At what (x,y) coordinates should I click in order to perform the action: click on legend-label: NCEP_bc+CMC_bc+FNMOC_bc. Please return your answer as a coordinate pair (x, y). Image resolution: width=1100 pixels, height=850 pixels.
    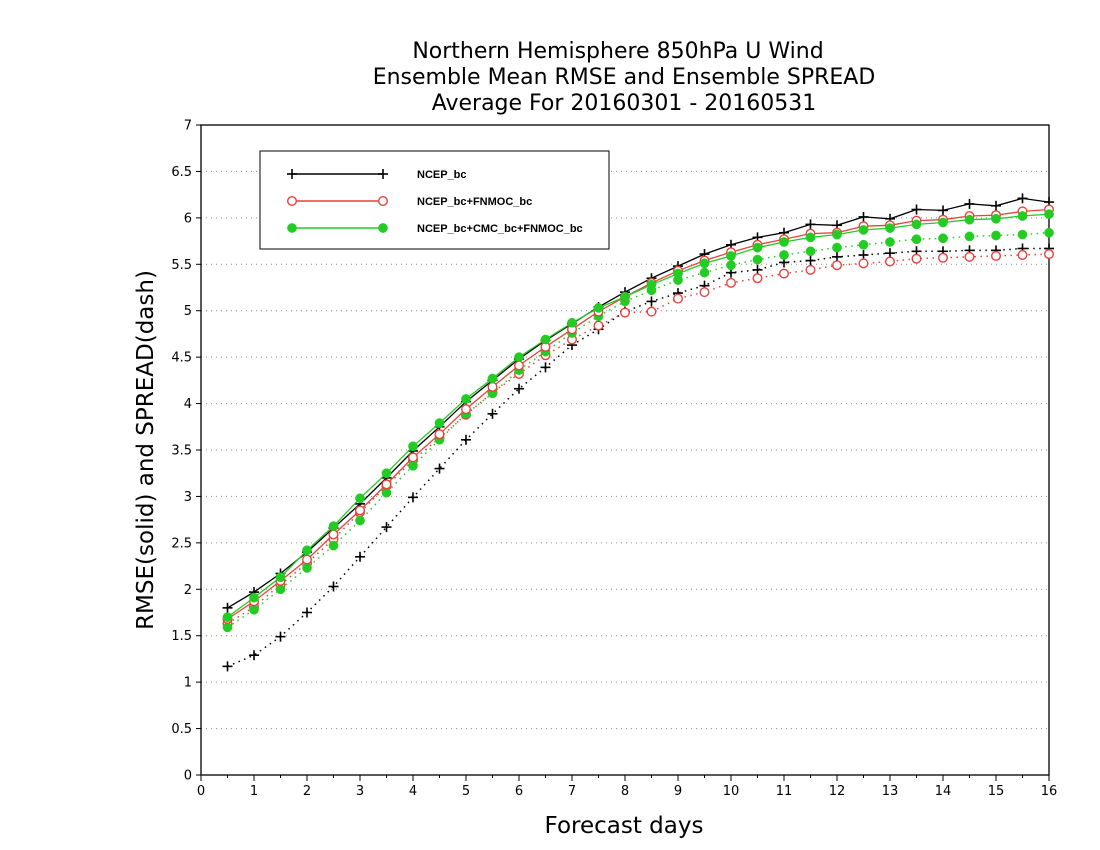
    Looking at the image, I should click on (500, 229).